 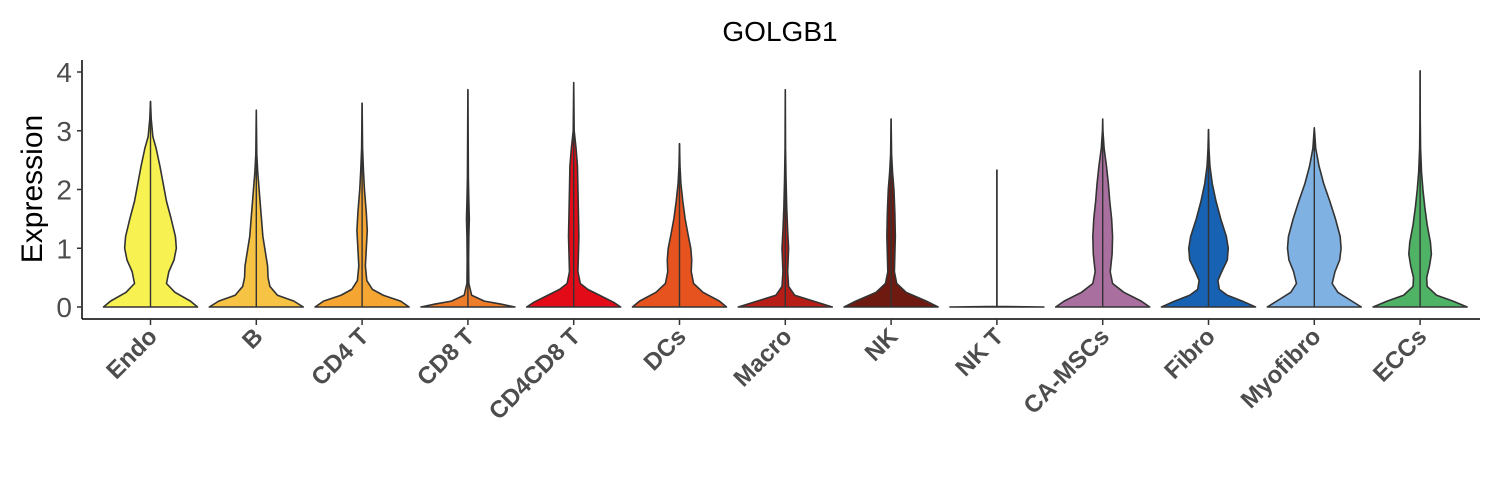 I want to click on x-tick-label-fibro: Fibro, so click(x=1190, y=354).